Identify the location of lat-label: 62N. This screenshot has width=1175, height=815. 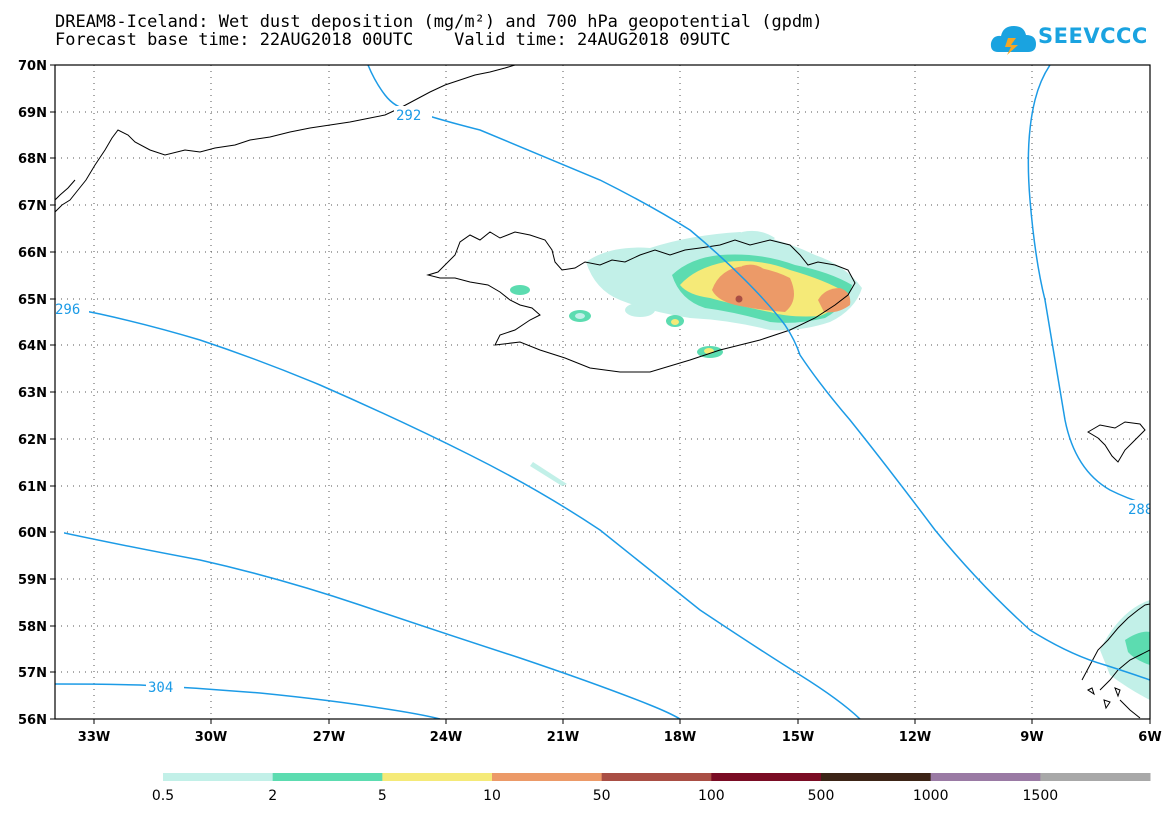
(32, 440).